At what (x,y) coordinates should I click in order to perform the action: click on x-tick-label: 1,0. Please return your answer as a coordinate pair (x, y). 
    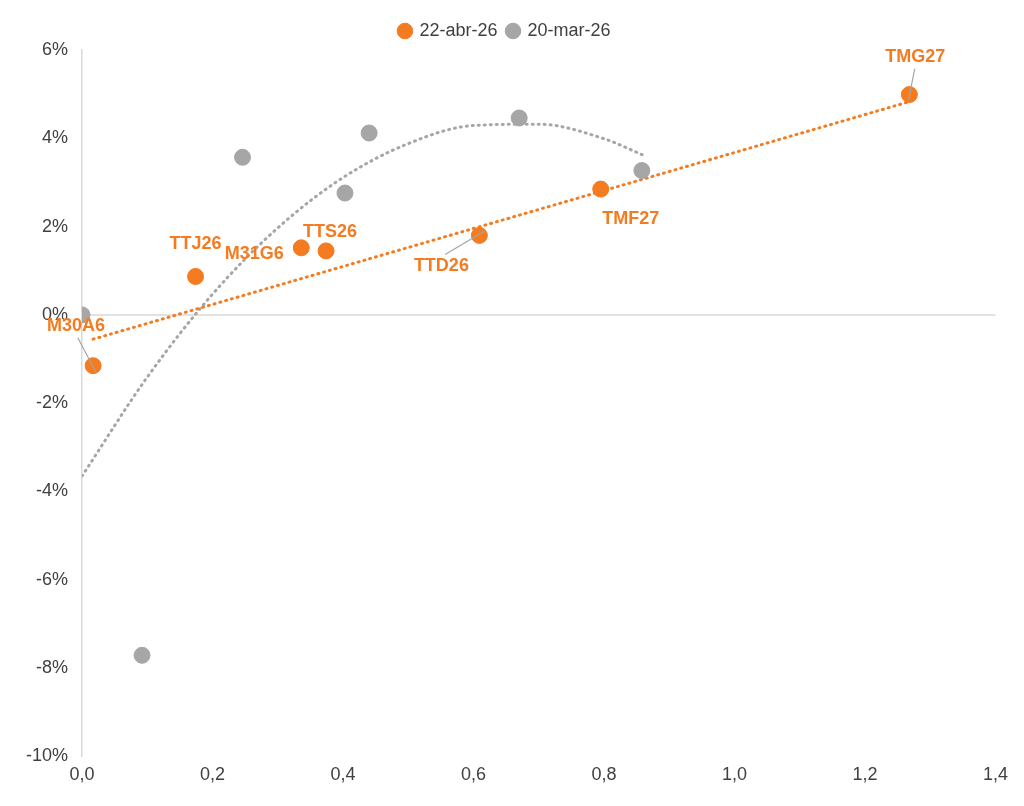
    Looking at the image, I should click on (734, 774).